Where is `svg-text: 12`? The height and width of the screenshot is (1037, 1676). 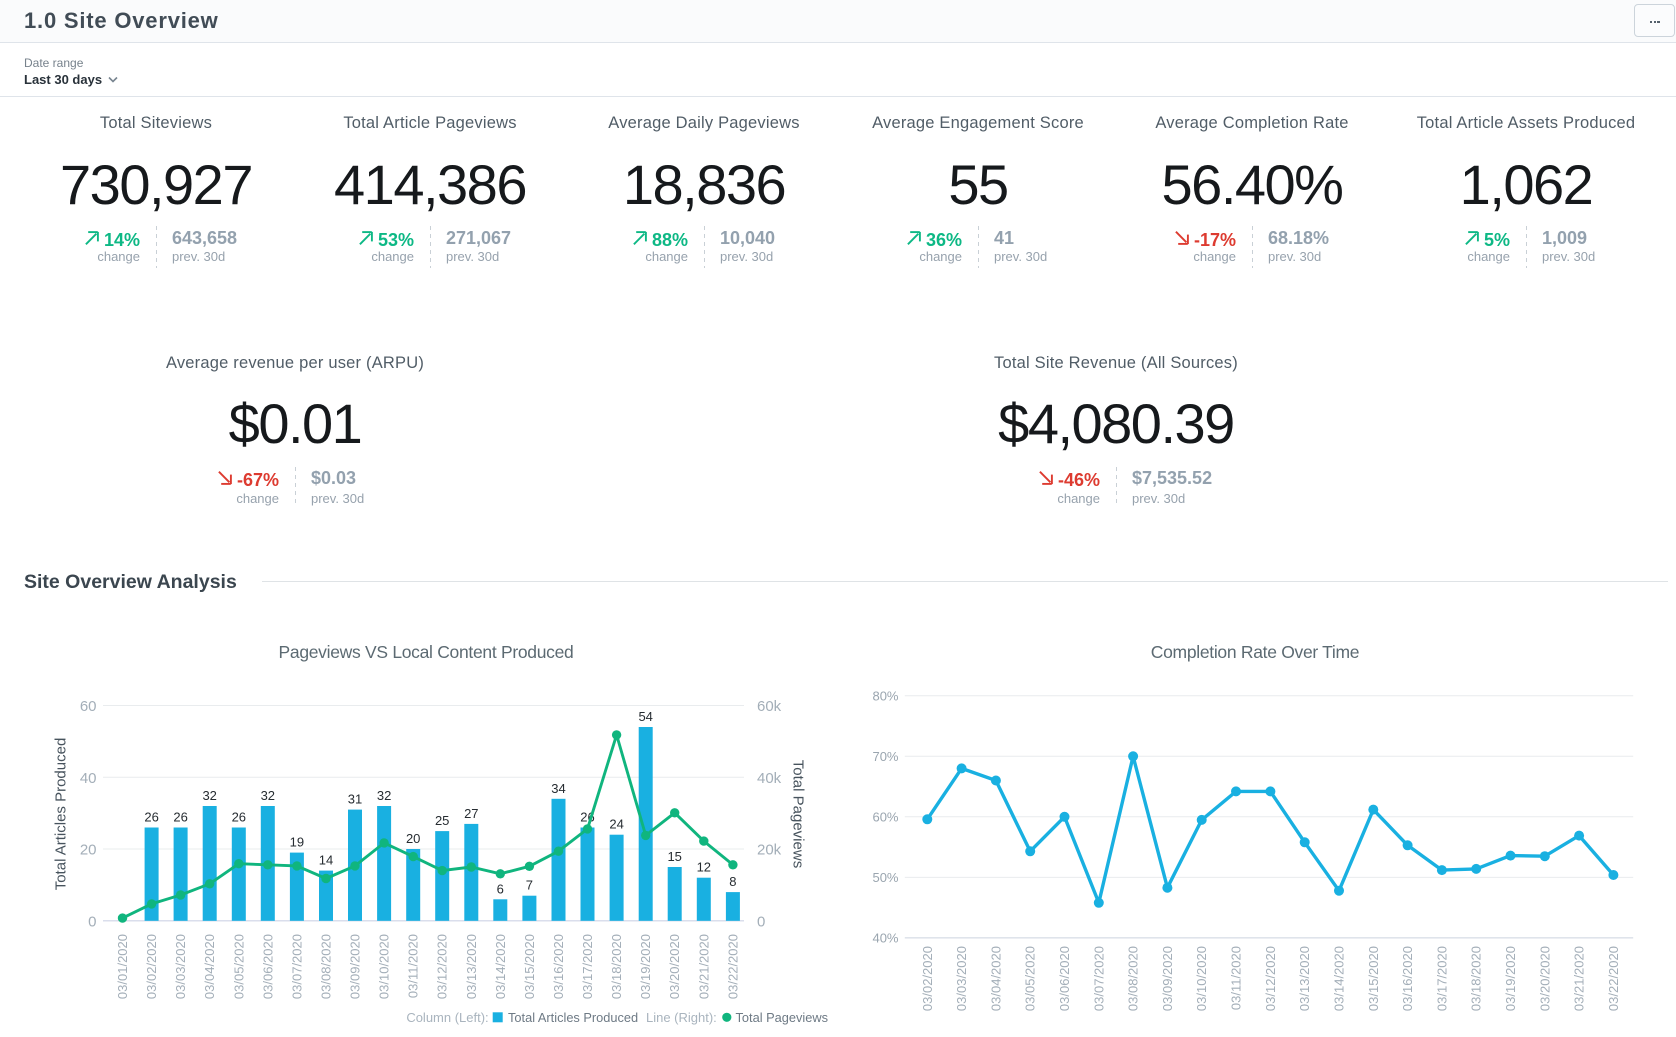 svg-text: 12 is located at coordinates (704, 867).